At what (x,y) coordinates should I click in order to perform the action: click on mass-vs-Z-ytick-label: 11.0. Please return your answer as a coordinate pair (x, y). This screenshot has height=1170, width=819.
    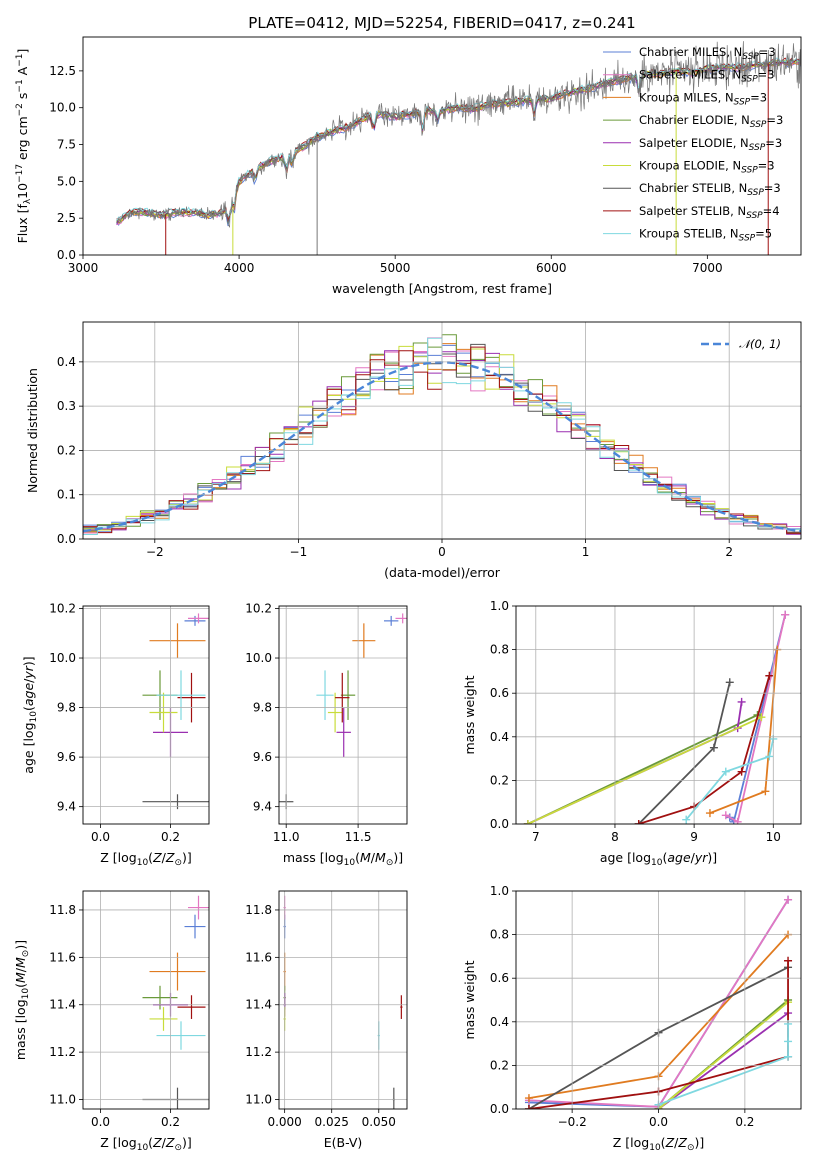
    Looking at the image, I should click on (62, 1100).